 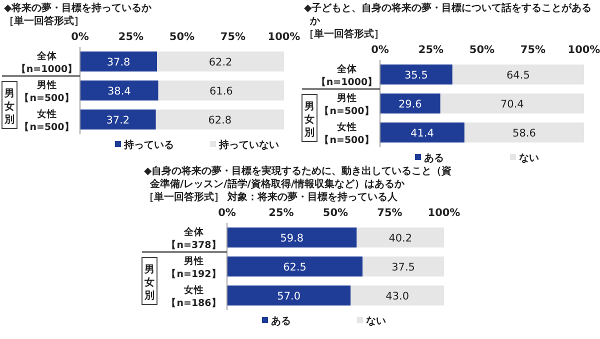 I want to click on data-label: 37.5, so click(x=404, y=268).